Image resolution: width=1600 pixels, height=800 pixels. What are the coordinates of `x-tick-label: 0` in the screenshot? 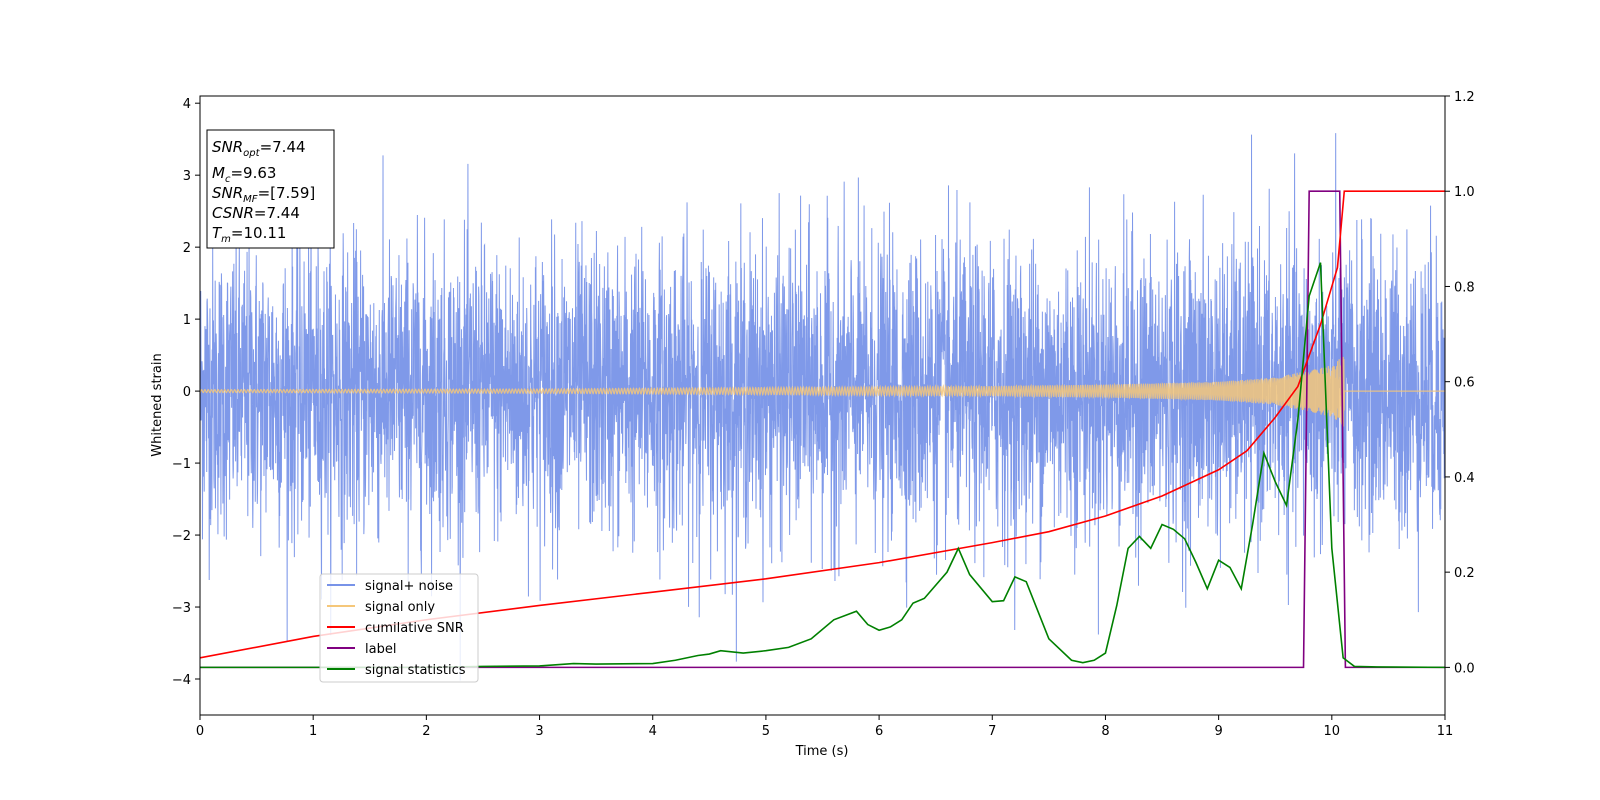 It's located at (200, 731).